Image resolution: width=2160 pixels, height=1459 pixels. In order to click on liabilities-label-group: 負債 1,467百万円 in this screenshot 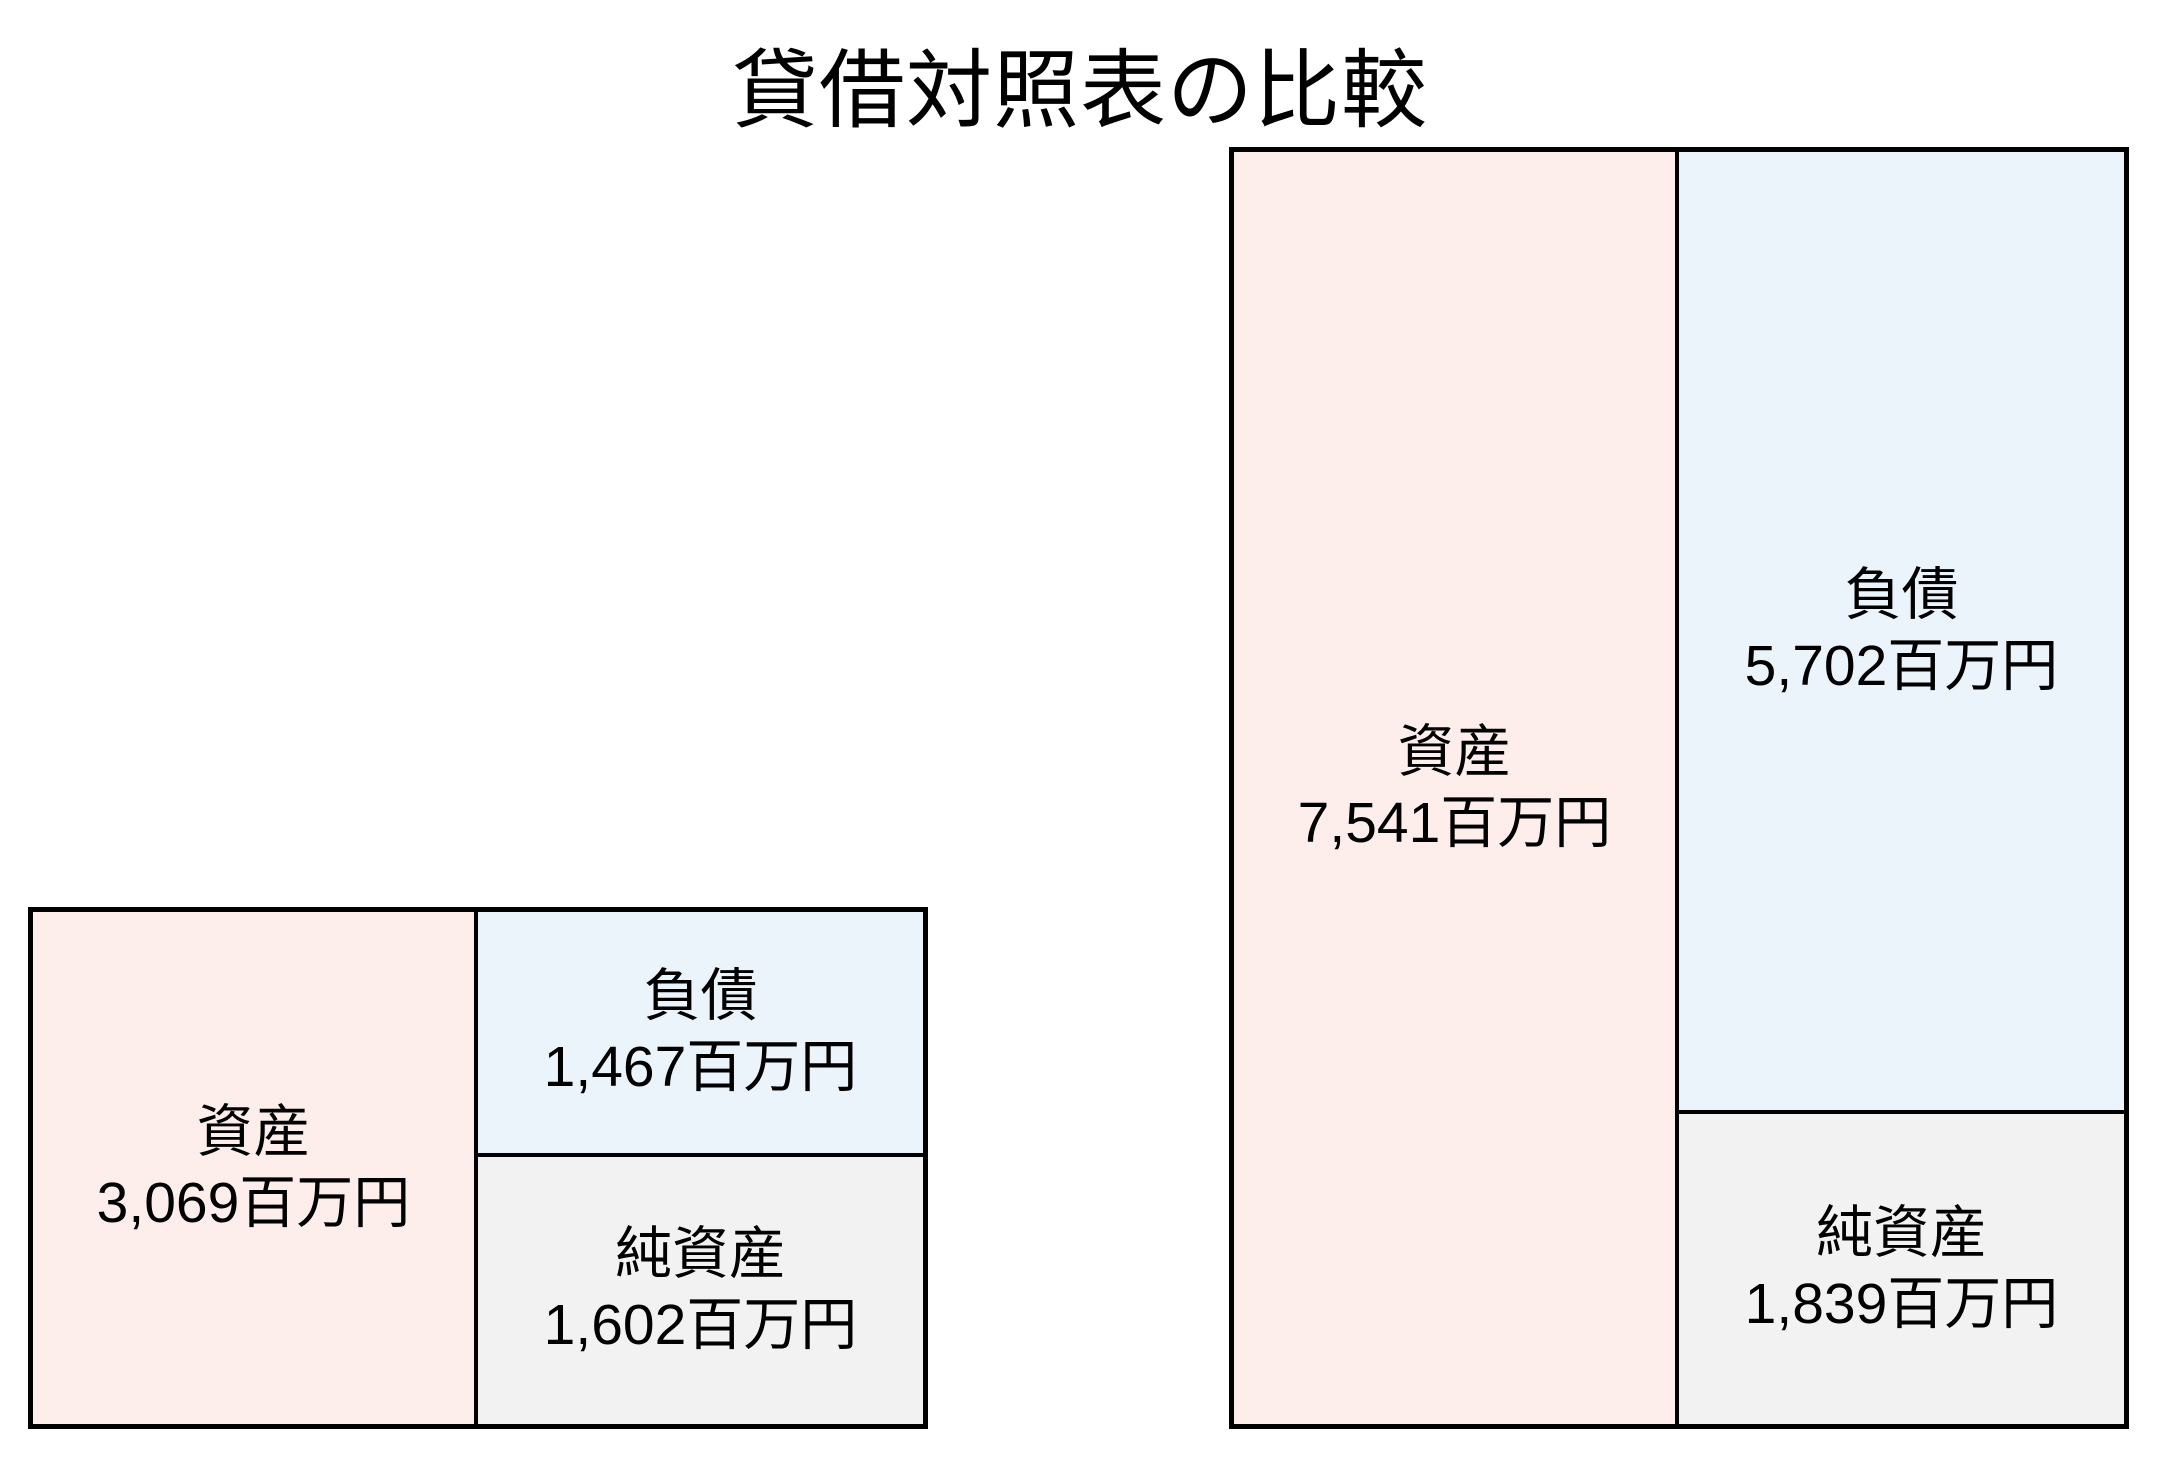, I will do `click(701, 1032)`.